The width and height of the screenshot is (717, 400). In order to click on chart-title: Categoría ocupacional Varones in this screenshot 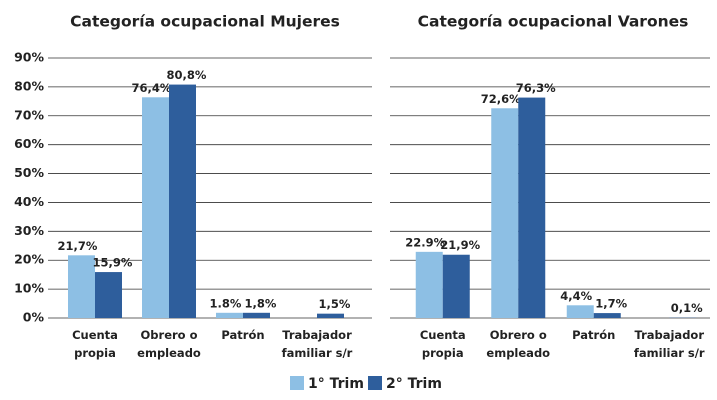, I will do `click(553, 22)`.